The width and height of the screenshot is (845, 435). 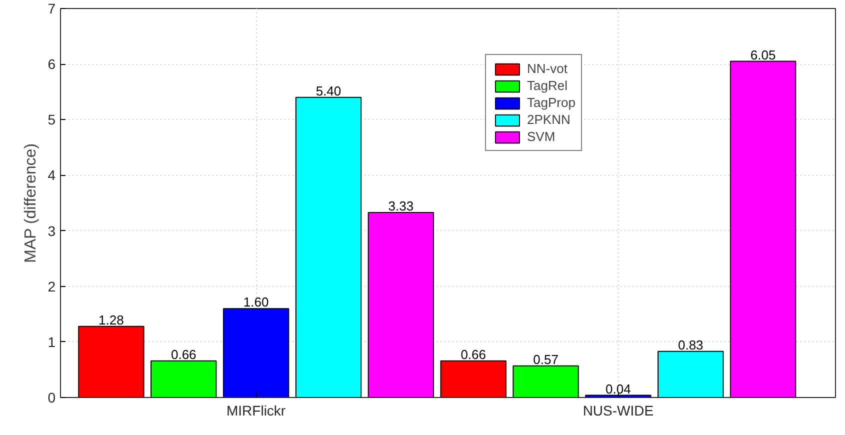 I want to click on data-label: 5.40, so click(x=329, y=90).